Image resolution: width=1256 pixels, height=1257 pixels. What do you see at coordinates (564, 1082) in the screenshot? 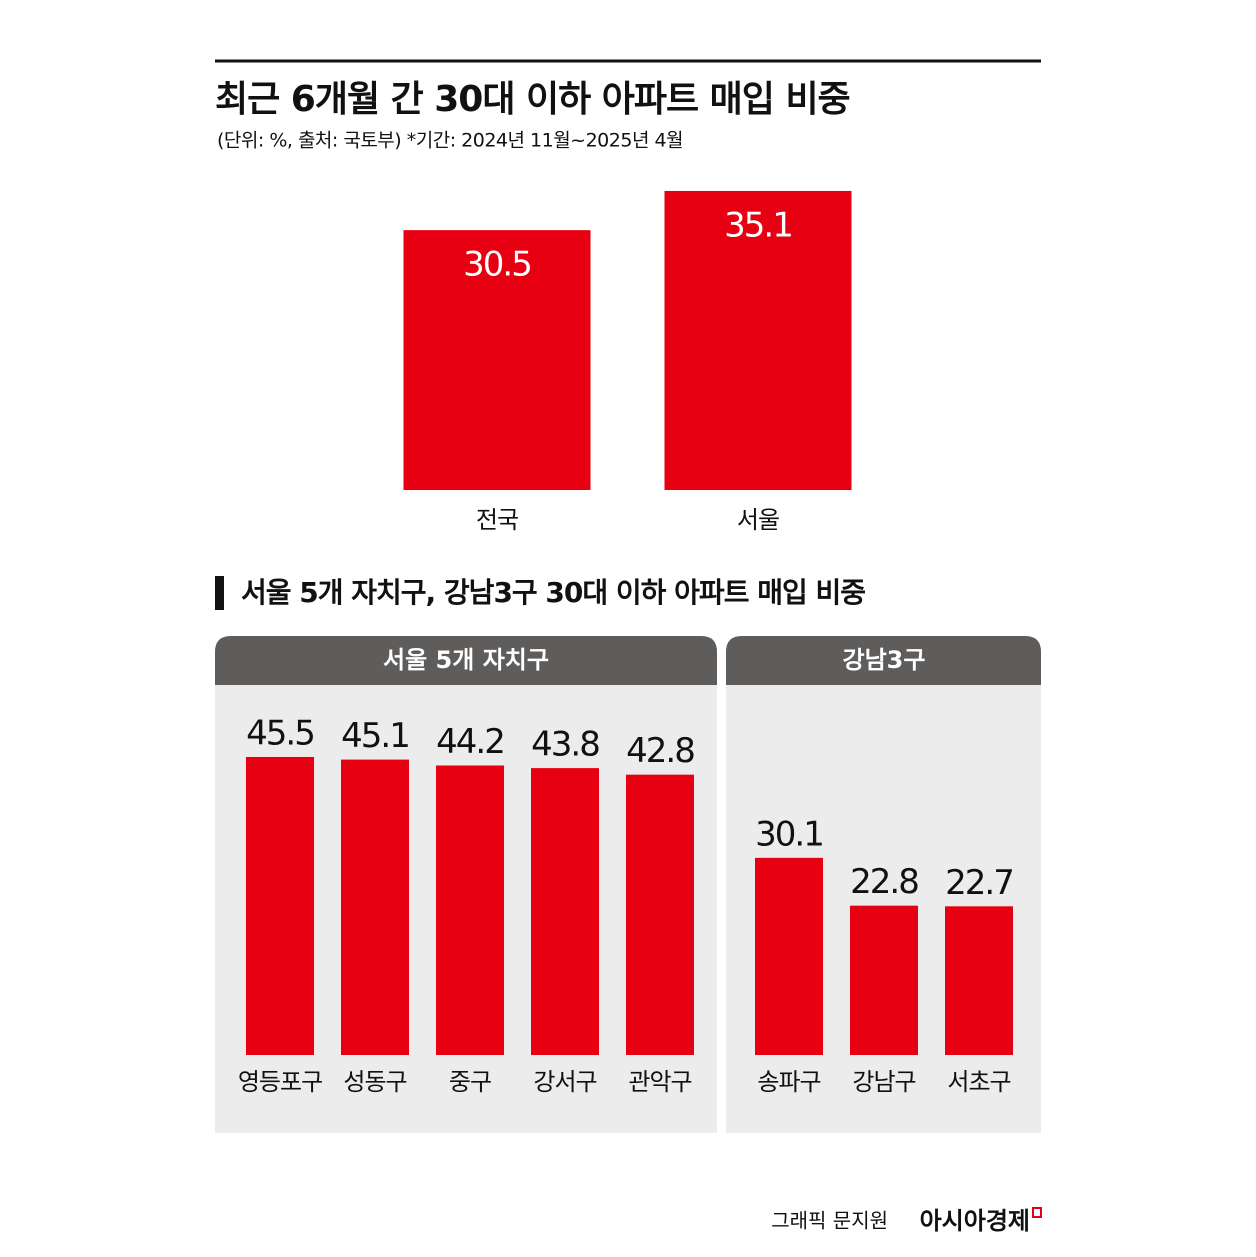
I see `x-tick-label: 강서구` at bounding box center [564, 1082].